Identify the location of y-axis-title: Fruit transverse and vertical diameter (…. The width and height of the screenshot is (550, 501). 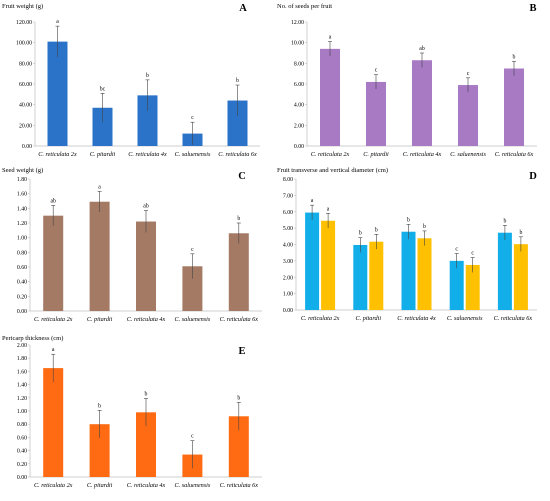
(332, 170).